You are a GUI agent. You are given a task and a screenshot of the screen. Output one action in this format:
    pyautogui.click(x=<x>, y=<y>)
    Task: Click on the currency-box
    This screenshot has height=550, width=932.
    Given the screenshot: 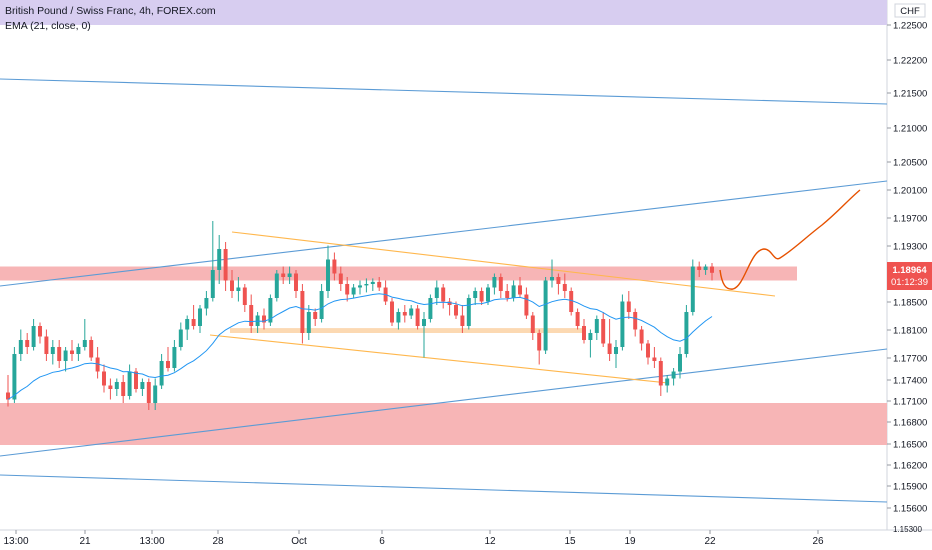 What is the action you would take?
    pyautogui.click(x=910, y=10)
    